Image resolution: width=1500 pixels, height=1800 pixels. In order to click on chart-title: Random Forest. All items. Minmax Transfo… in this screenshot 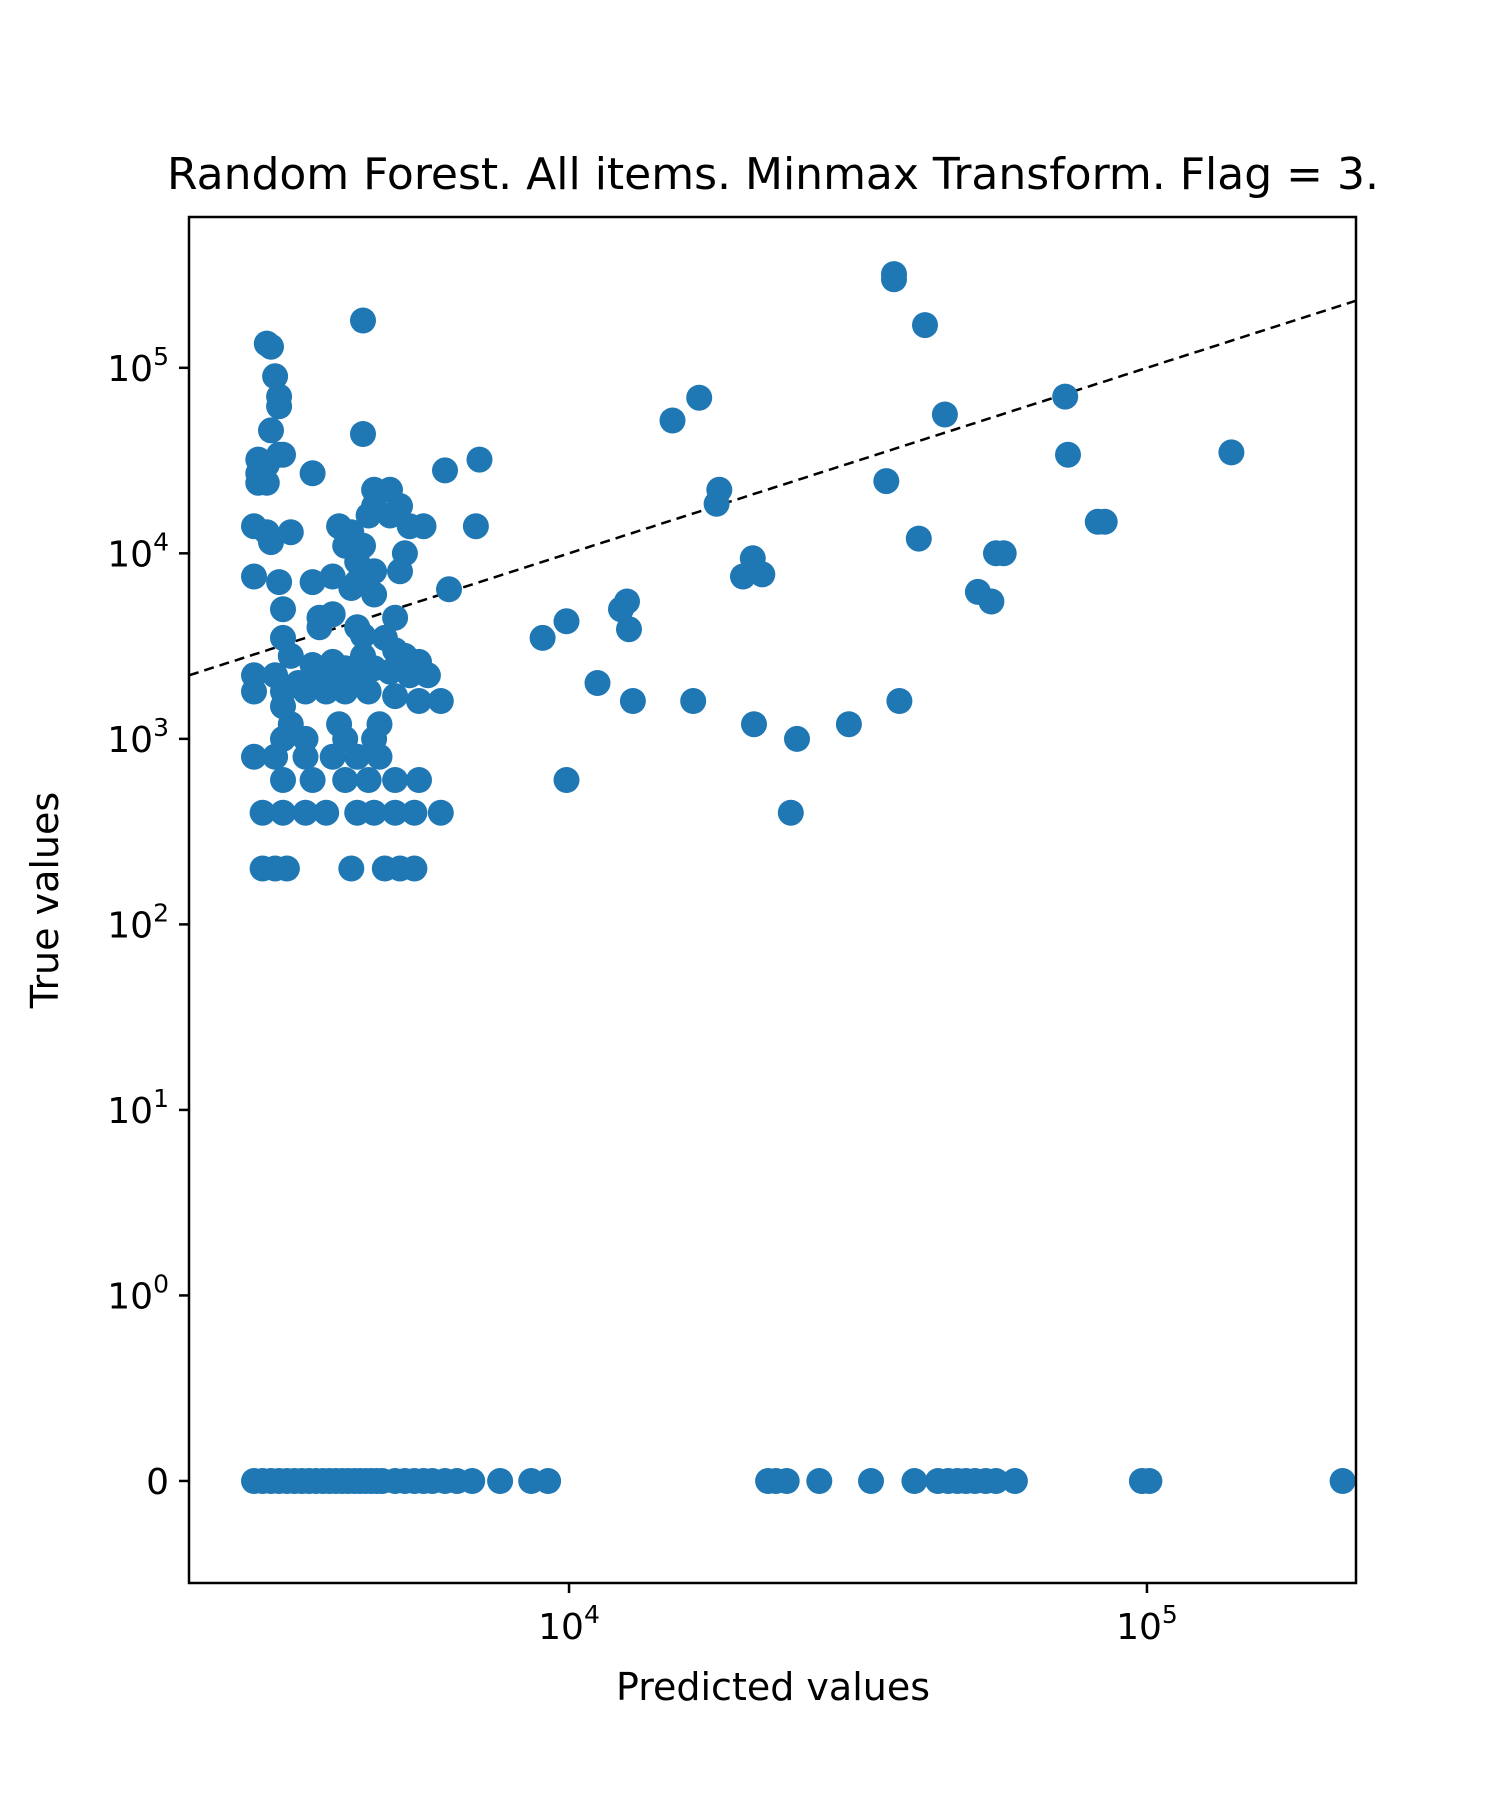, I will do `click(773, 174)`.